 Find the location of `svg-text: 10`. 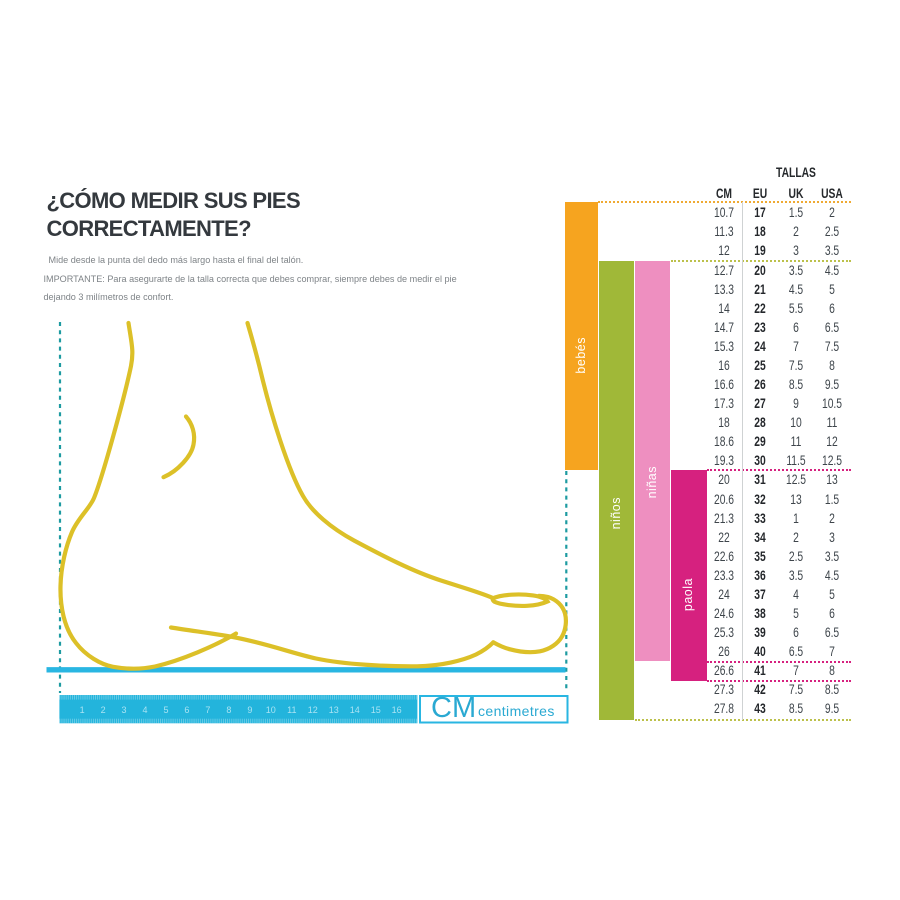

svg-text: 10 is located at coordinates (271, 710).